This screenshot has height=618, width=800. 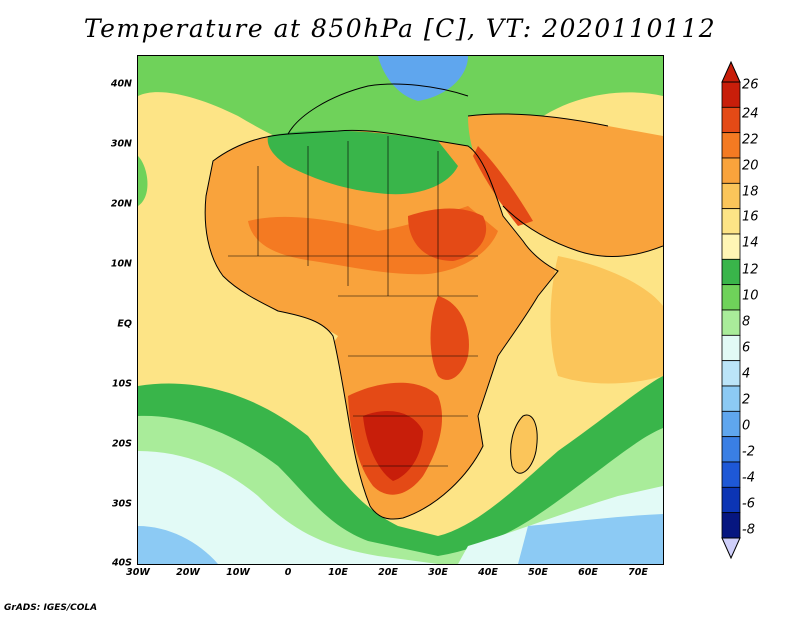 I want to click on lon-label-20e: 20E, so click(x=388, y=572).